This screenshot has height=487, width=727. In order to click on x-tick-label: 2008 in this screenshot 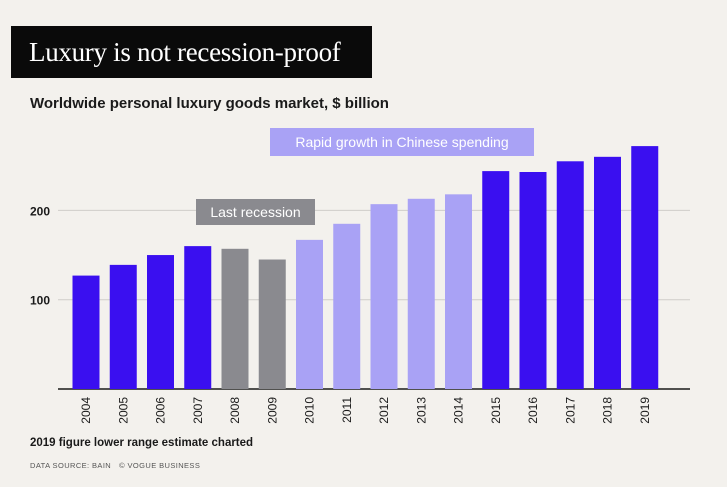, I will do `click(235, 410)`.